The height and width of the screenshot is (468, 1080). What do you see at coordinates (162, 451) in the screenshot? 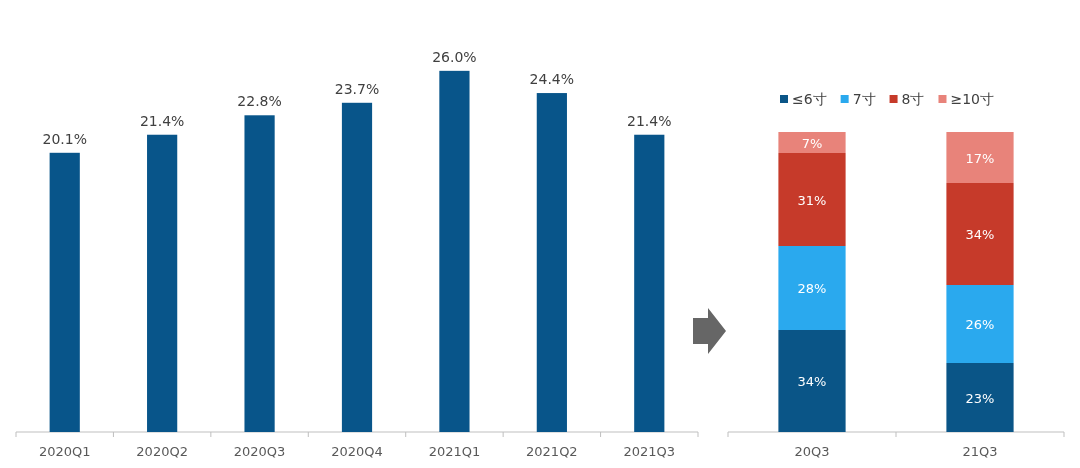
I see `x-tick-label: 2020Q2` at bounding box center [162, 451].